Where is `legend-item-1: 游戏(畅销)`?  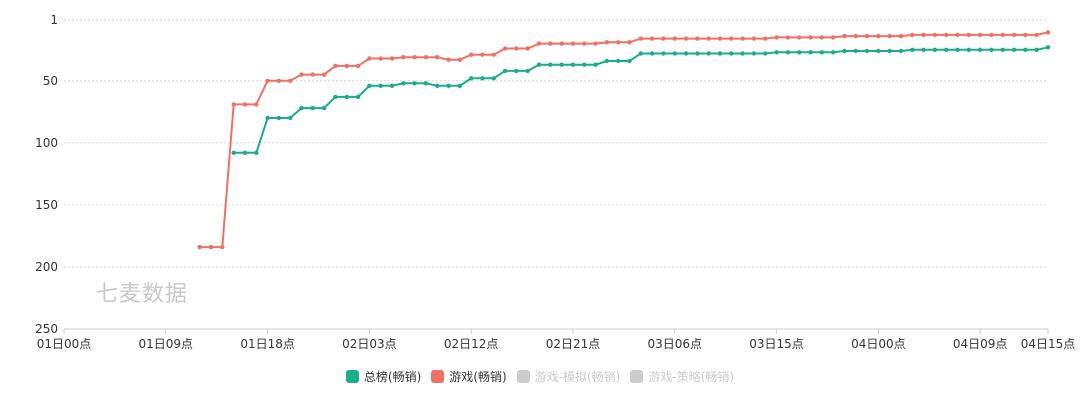 legend-item-1: 游戏(畅销) is located at coordinates (469, 376).